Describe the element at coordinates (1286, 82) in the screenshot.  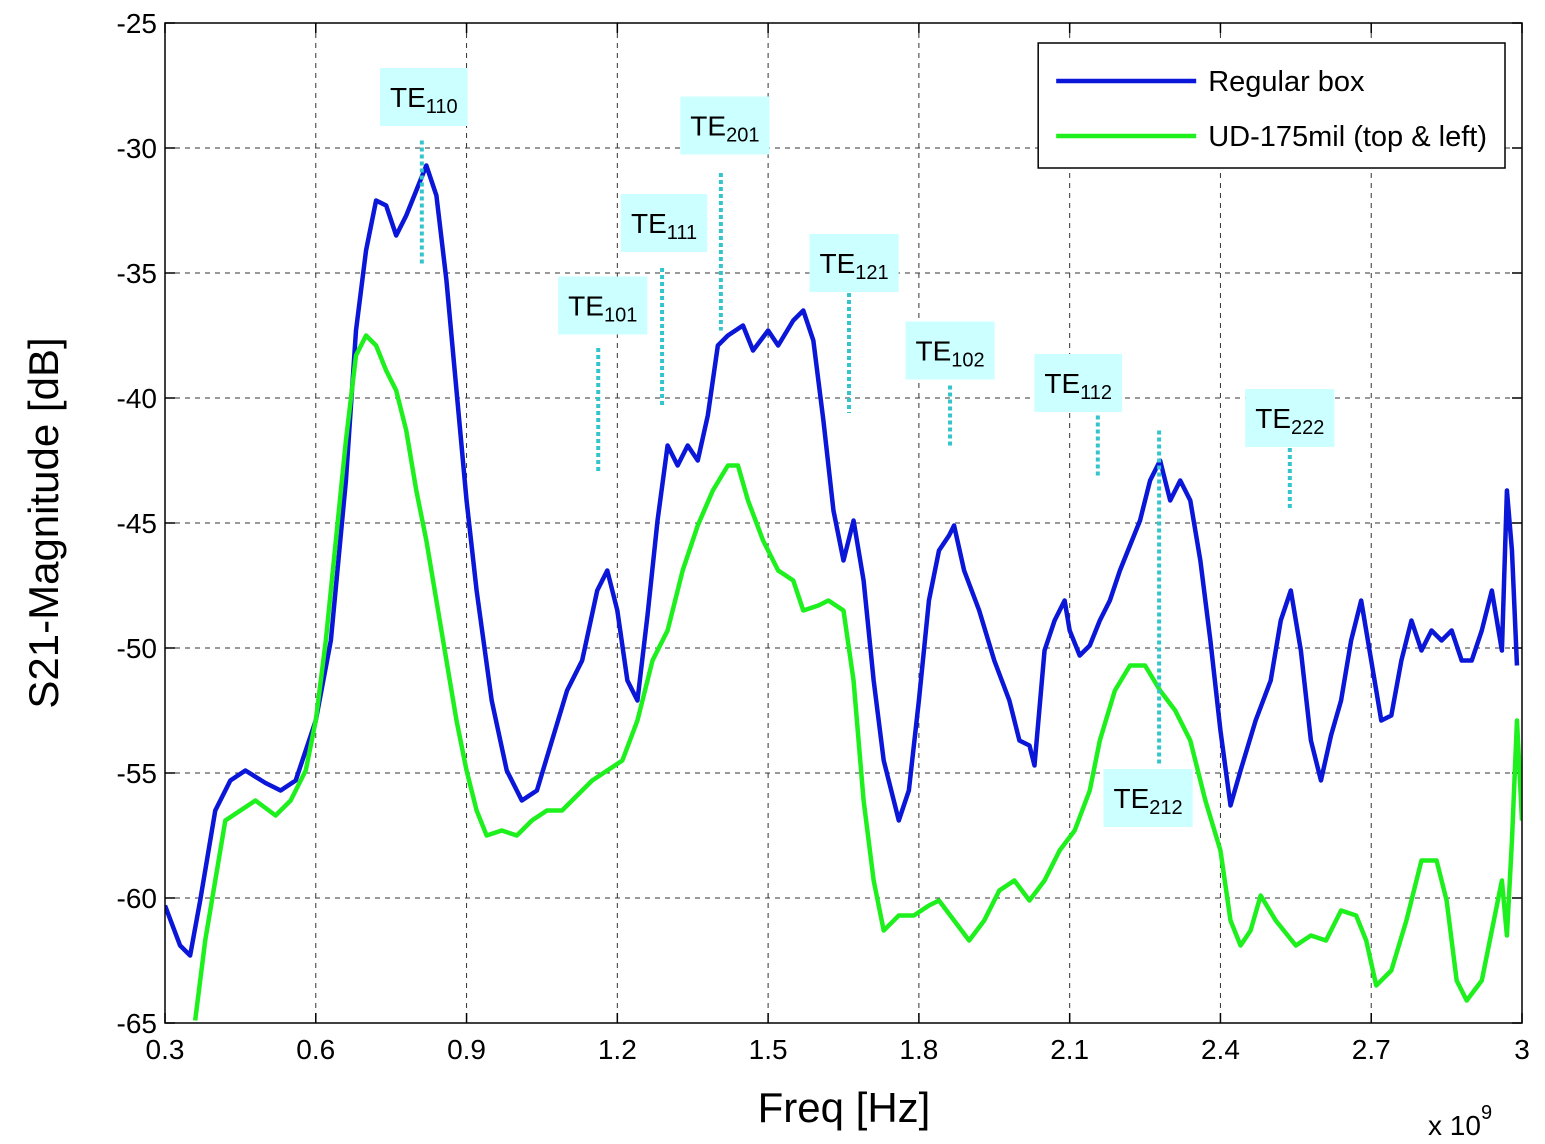
I see `legend-label: Regular box` at that location.